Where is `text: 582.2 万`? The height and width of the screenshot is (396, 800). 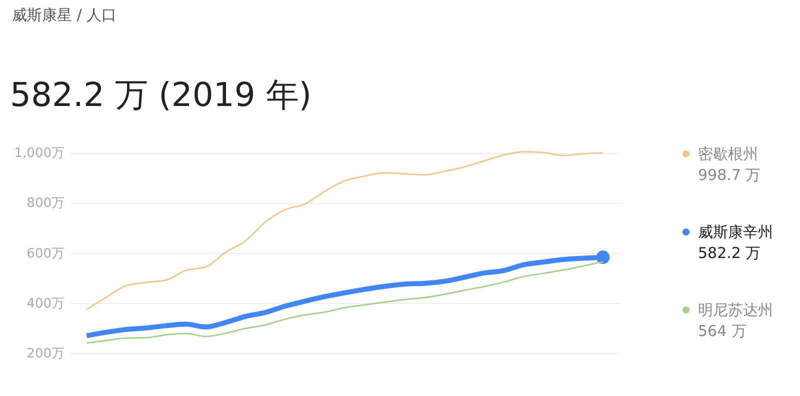 text: 582.2 万 is located at coordinates (729, 253).